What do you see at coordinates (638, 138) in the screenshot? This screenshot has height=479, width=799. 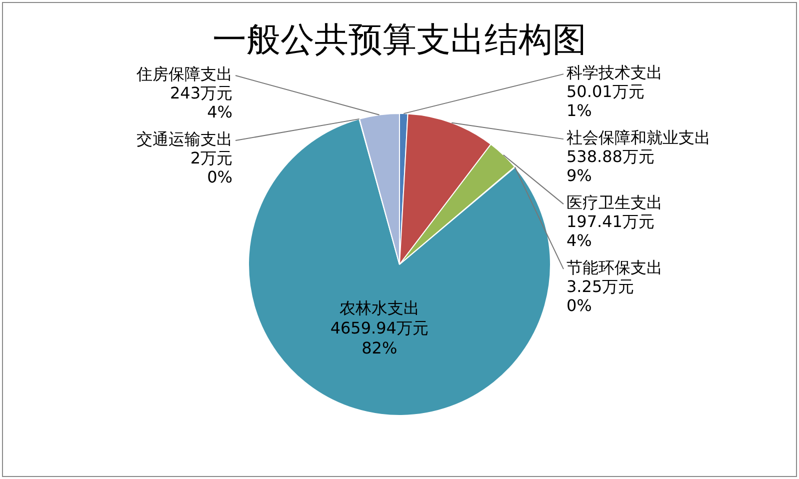 I see `slice-label: 社会保障和就业支出` at bounding box center [638, 138].